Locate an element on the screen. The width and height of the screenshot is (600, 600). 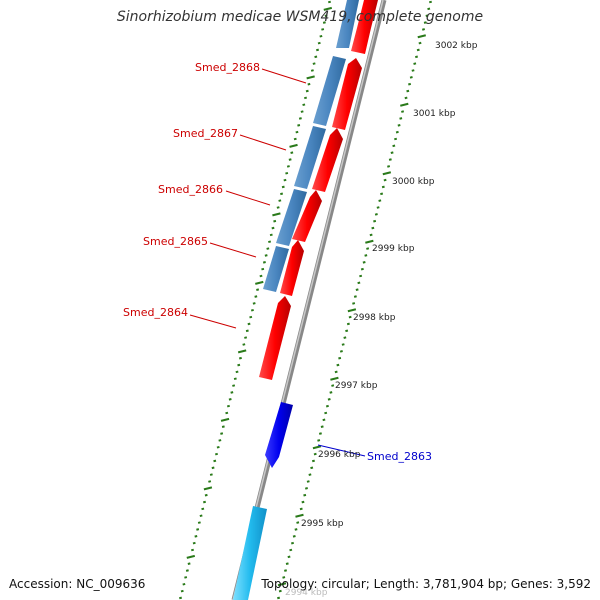
gene-label-smed-2867: Smed_2867 is located at coordinates (205, 133).